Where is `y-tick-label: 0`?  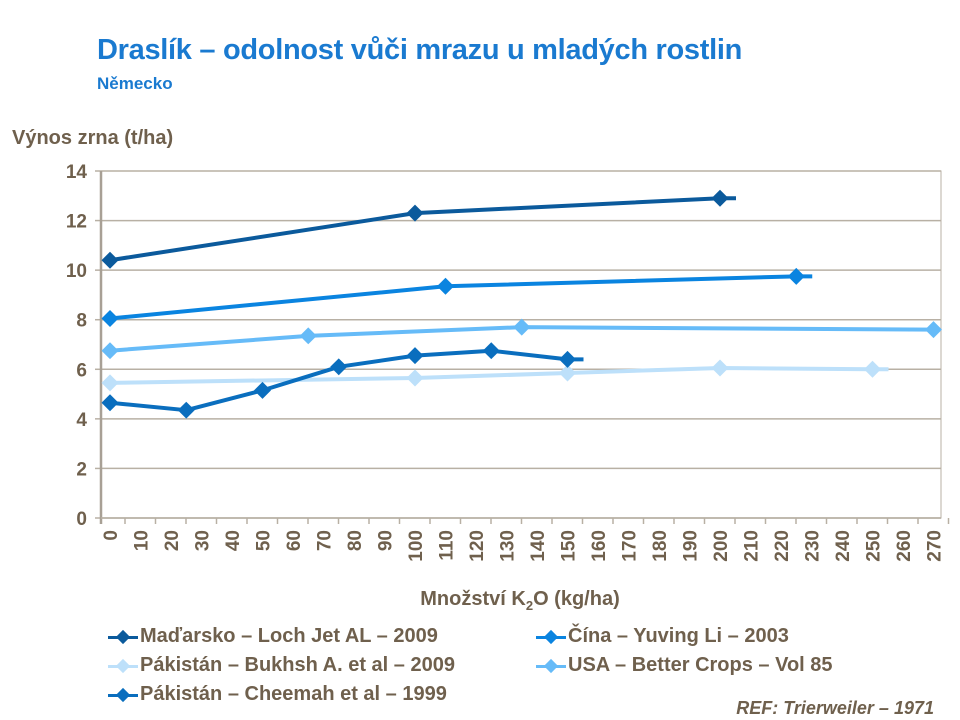
y-tick-label: 0 is located at coordinates (81, 519).